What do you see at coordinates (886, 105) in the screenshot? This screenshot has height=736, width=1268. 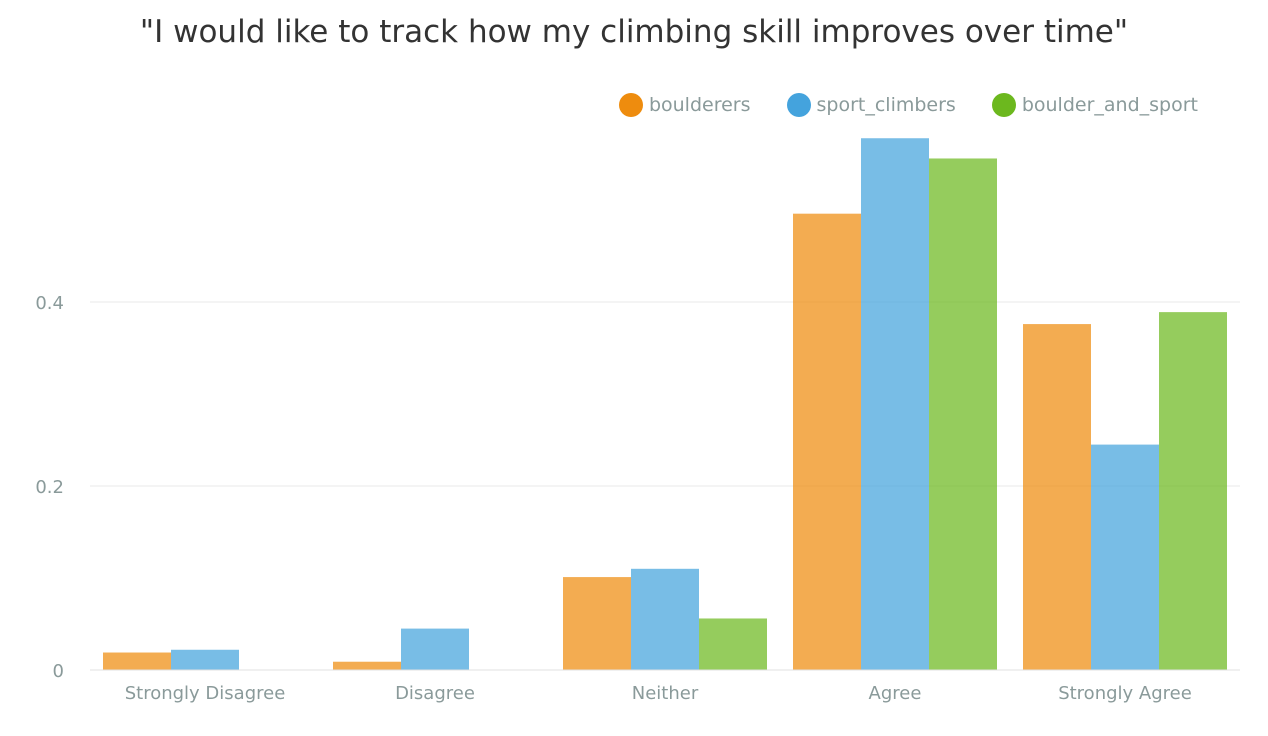 I see `legend-label-sport-climbers: sport_climbers` at bounding box center [886, 105].